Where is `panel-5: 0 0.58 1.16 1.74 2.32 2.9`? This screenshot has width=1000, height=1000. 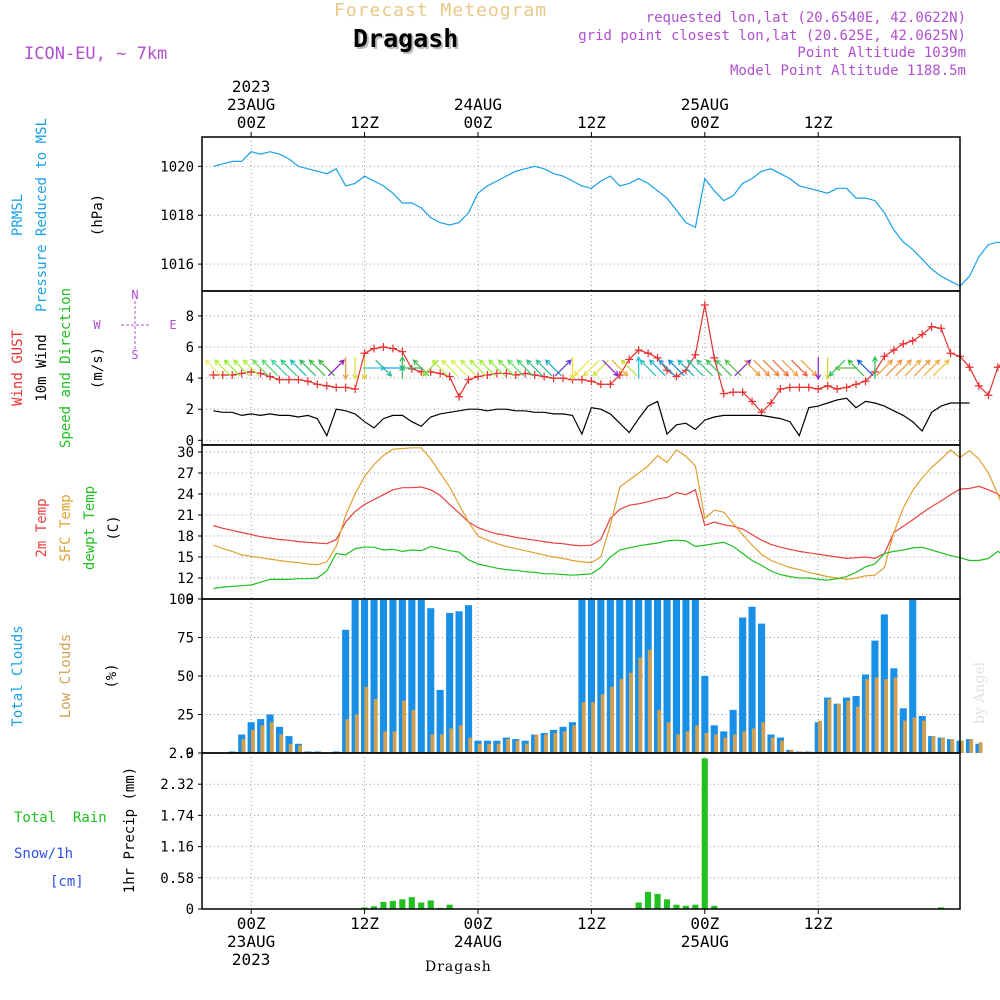
panel-5: 0 0.58 1.16 1.74 2.32 2.9 is located at coordinates (560, 832).